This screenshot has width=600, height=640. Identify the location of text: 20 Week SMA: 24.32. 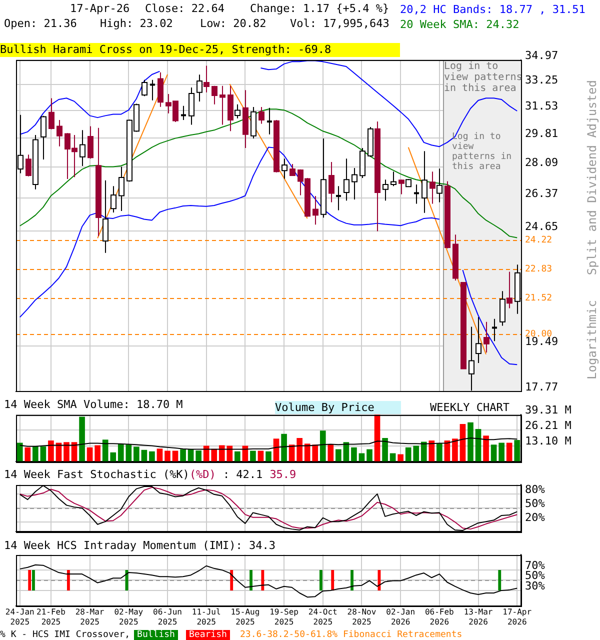
(460, 24).